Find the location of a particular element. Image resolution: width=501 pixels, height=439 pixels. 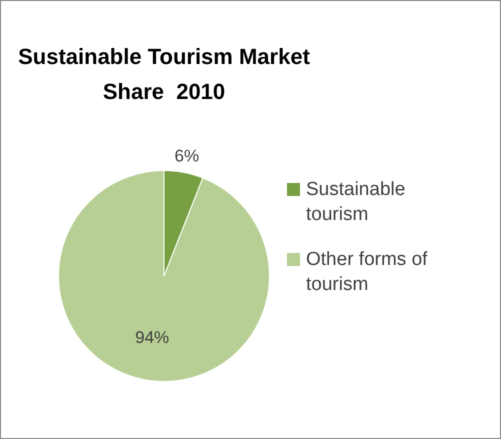

data-label: 94% is located at coordinates (152, 337).